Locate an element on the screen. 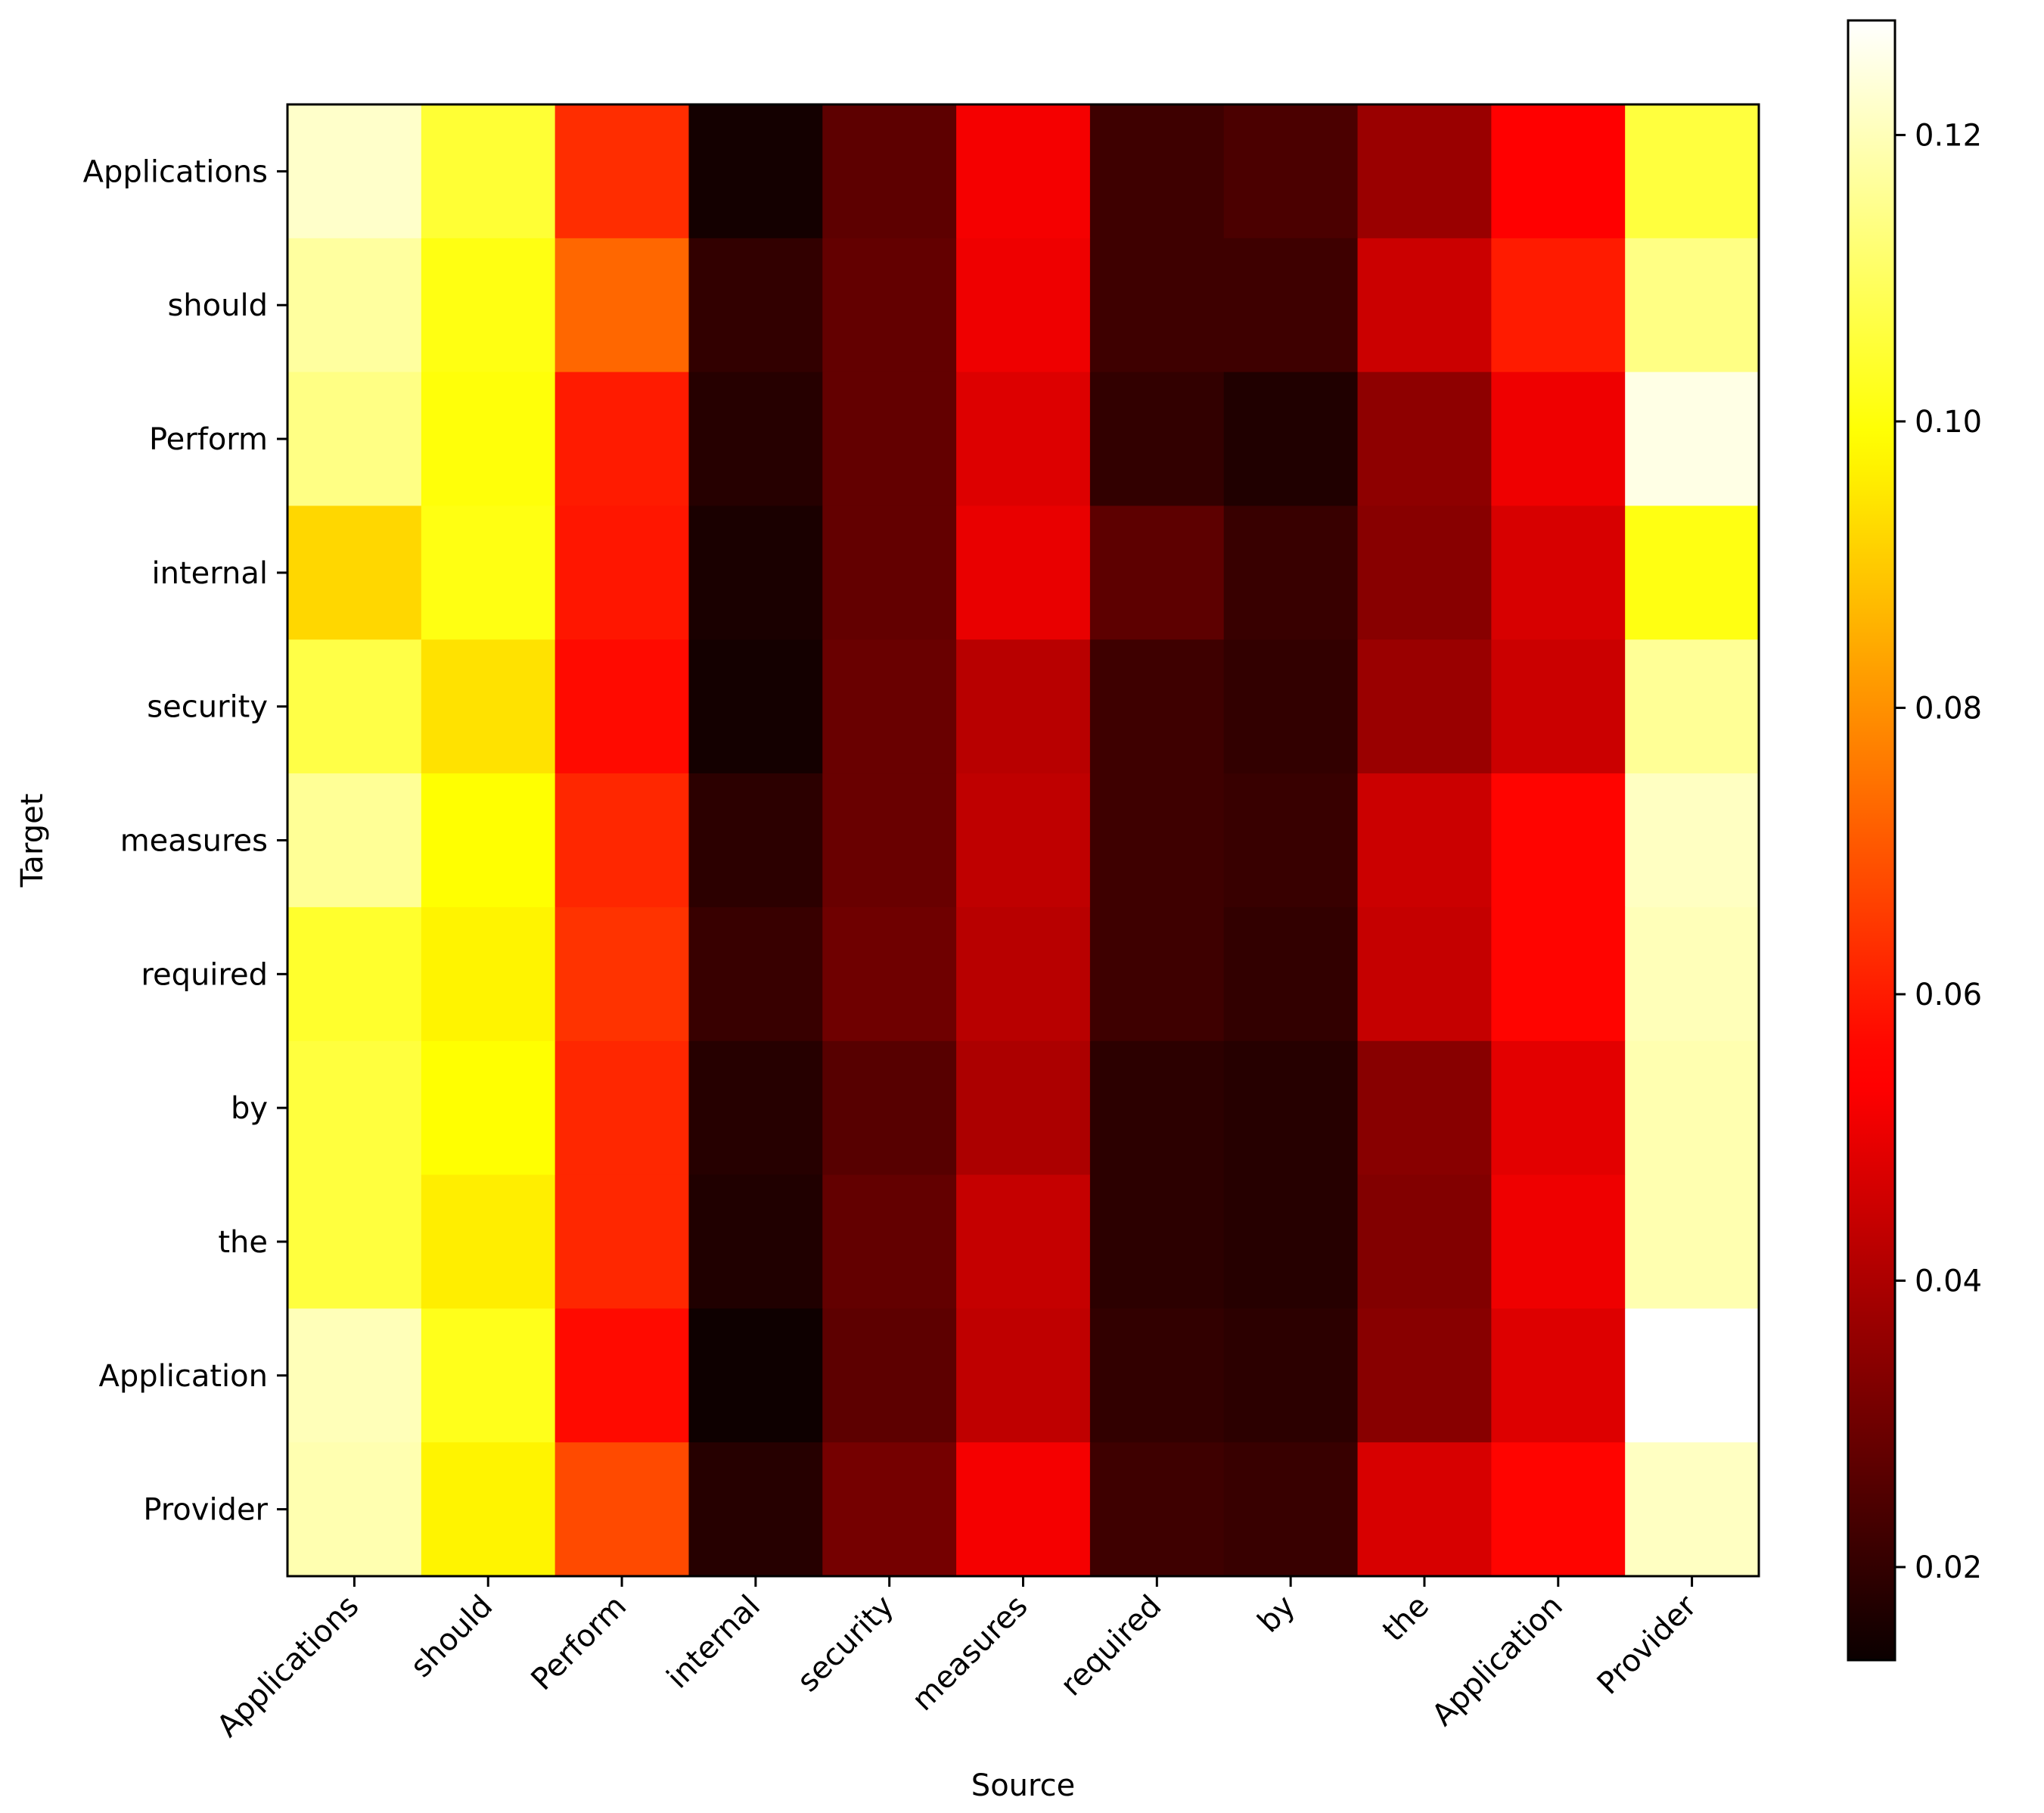  y-tick-label: Application is located at coordinates (184, 1376).